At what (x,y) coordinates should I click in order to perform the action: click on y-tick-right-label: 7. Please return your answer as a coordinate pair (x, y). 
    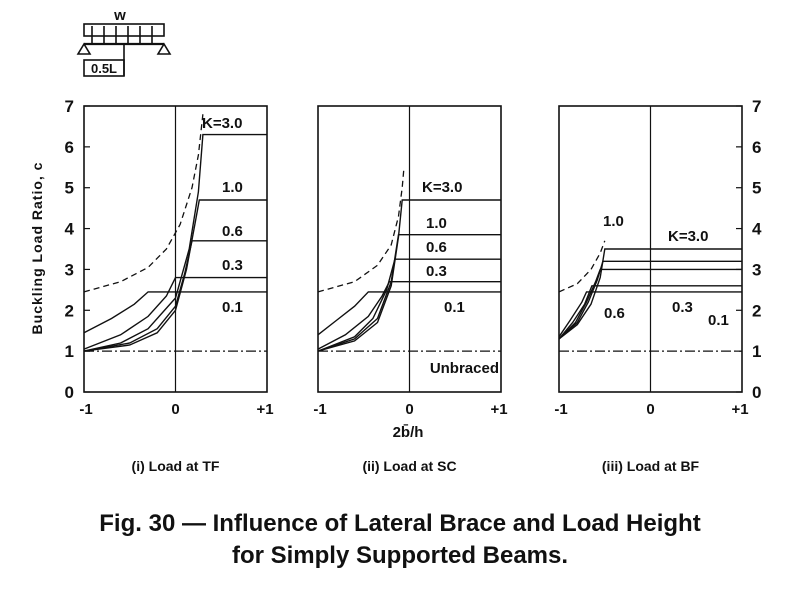
    Looking at the image, I should click on (756, 106).